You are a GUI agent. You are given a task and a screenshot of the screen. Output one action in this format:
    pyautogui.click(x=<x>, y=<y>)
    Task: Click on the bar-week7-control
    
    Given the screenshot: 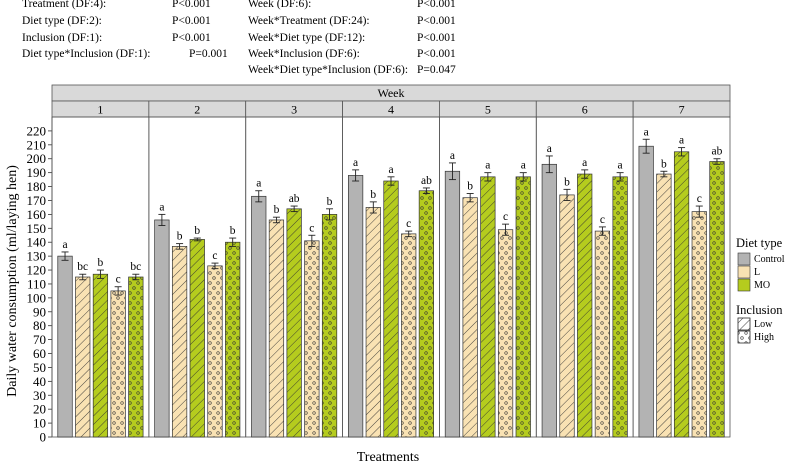 What is the action you would take?
    pyautogui.click(x=646, y=291)
    